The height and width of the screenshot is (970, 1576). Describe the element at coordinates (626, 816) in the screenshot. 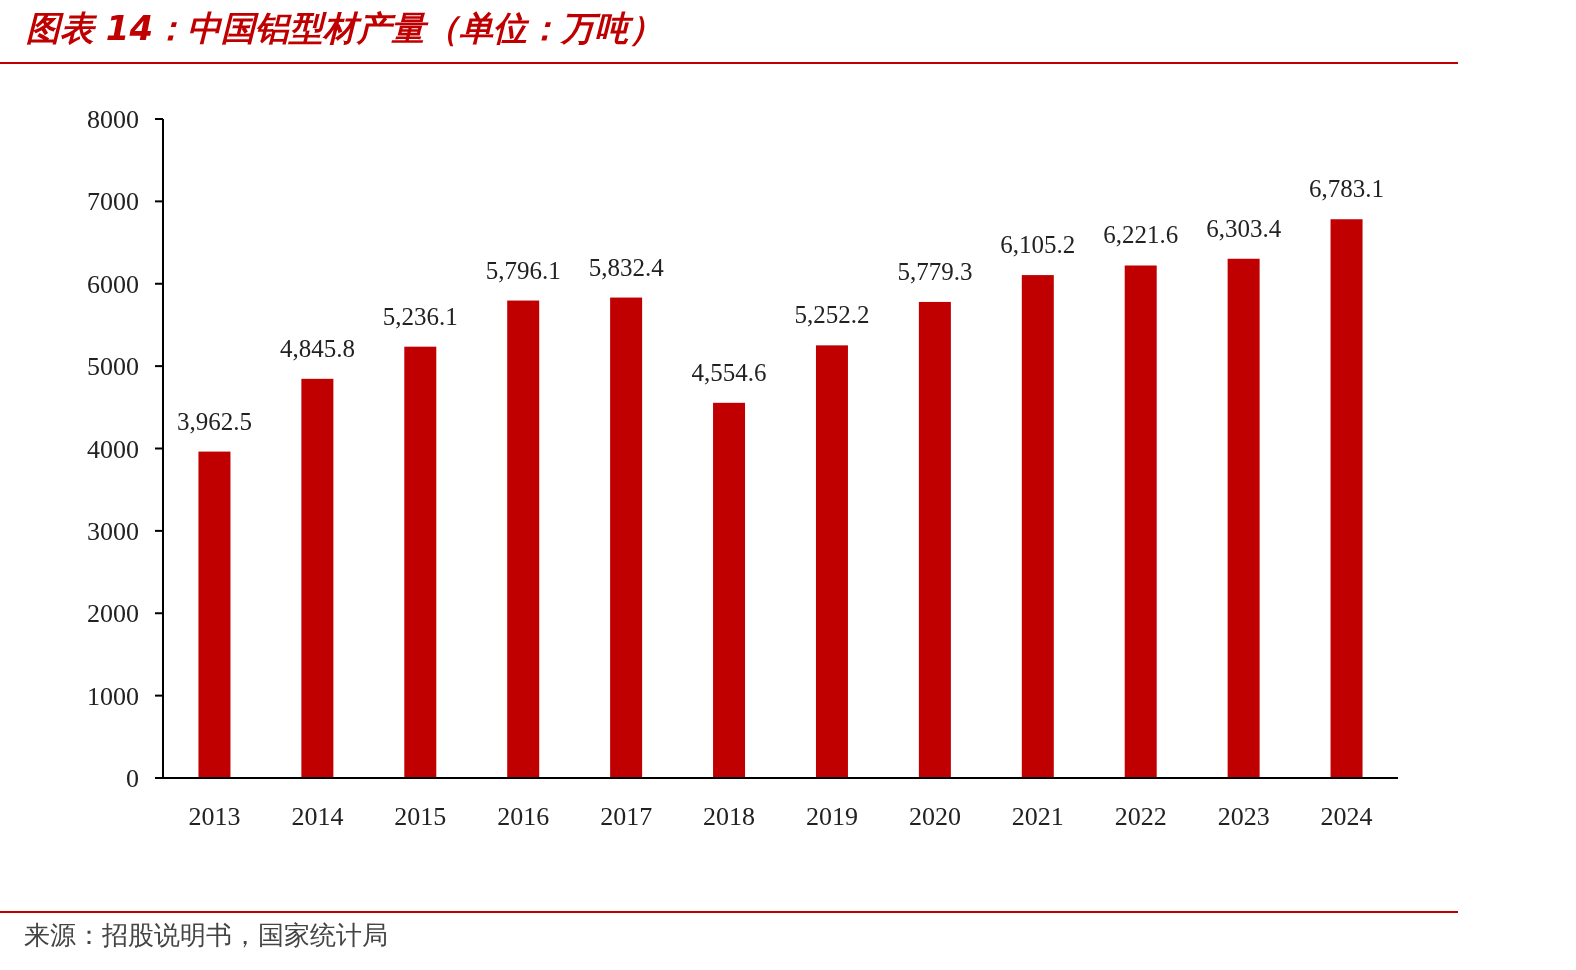

I see `x-tick-label: 2017` at that location.